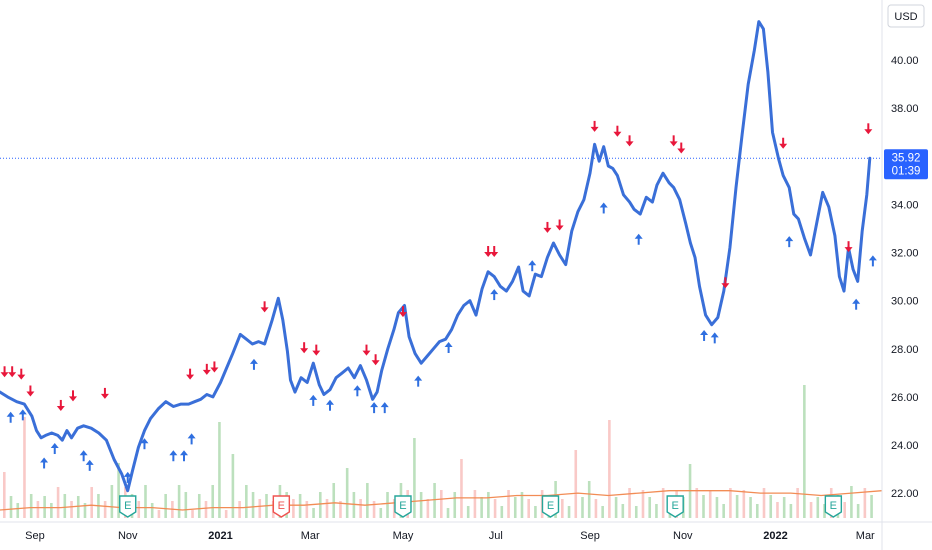  I want to click on y-tick-label: 26.00, so click(905, 398).